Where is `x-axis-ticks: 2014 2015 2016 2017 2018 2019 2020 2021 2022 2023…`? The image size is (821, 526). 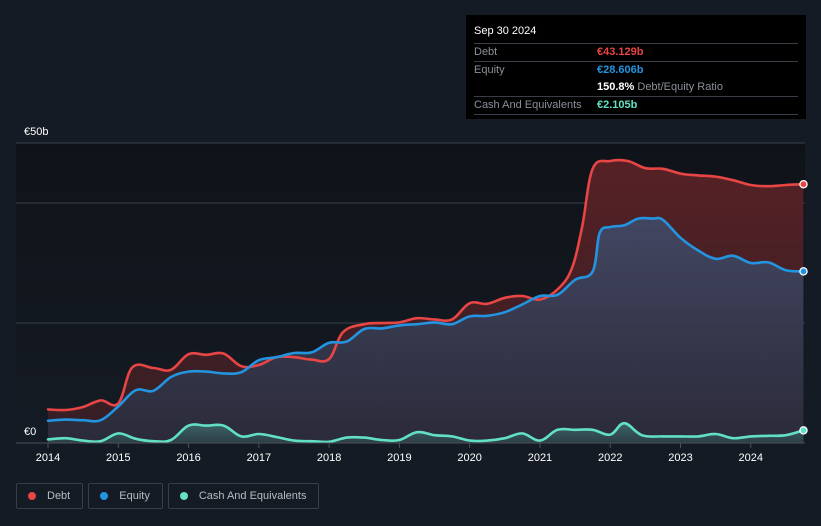
x-axis-ticks: 2014 2015 2016 2017 2018 2019 2020 2021 2022 2023… is located at coordinates (399, 453).